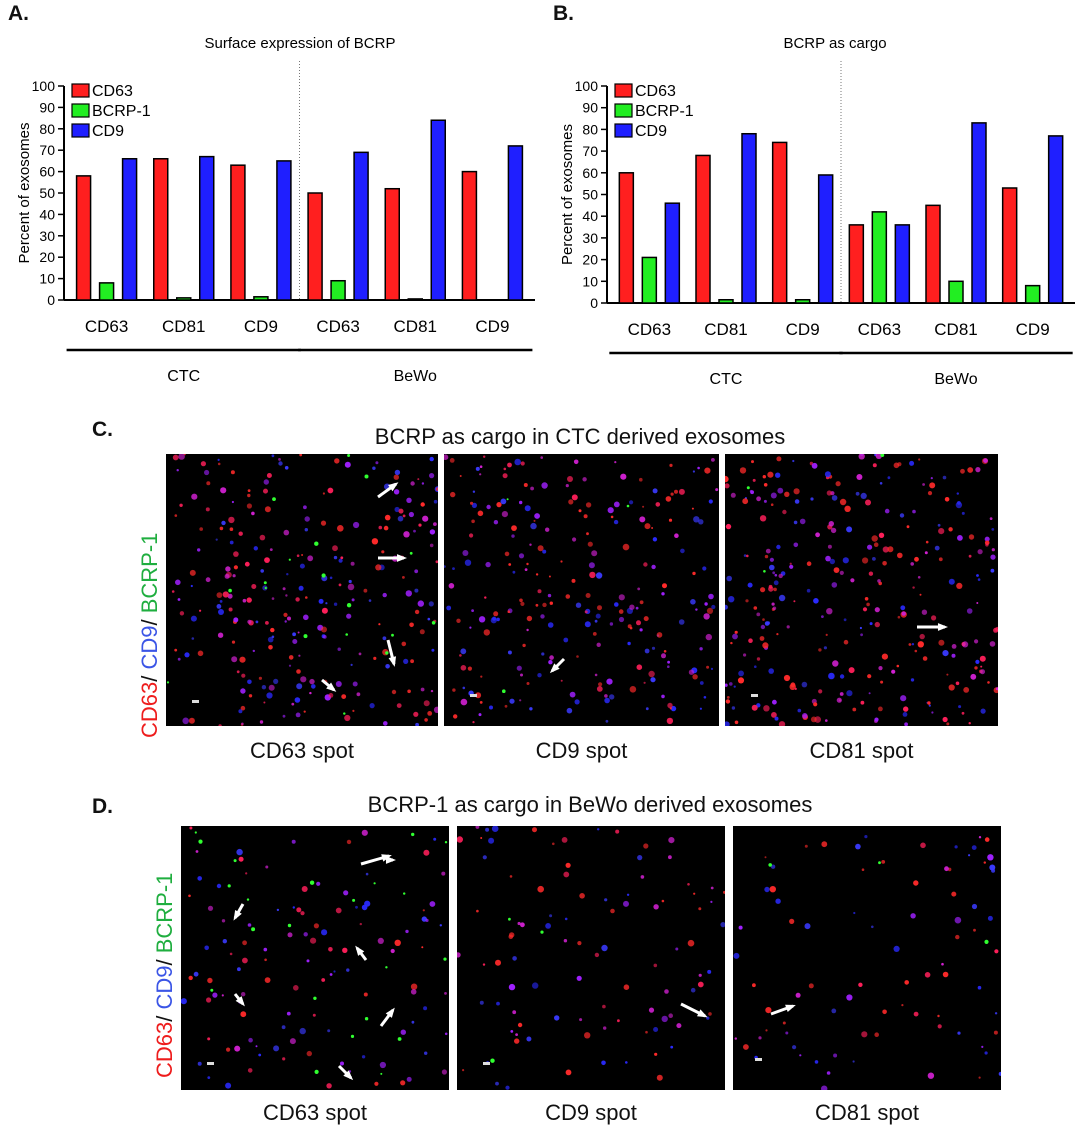  I want to click on arrow-head, so click(348, 1075).